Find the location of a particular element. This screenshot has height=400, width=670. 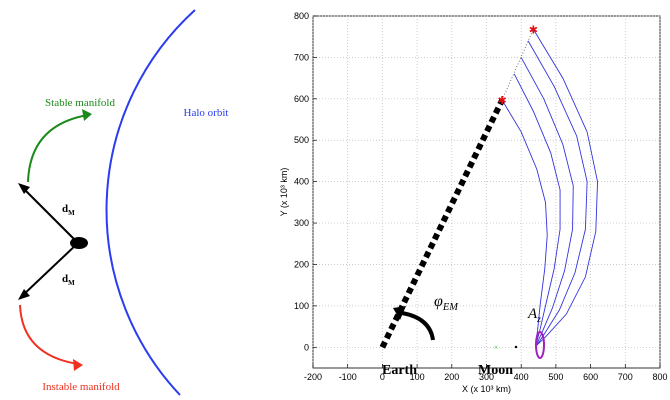

x-axis-label: X (x 10³ km) is located at coordinates (486, 389).